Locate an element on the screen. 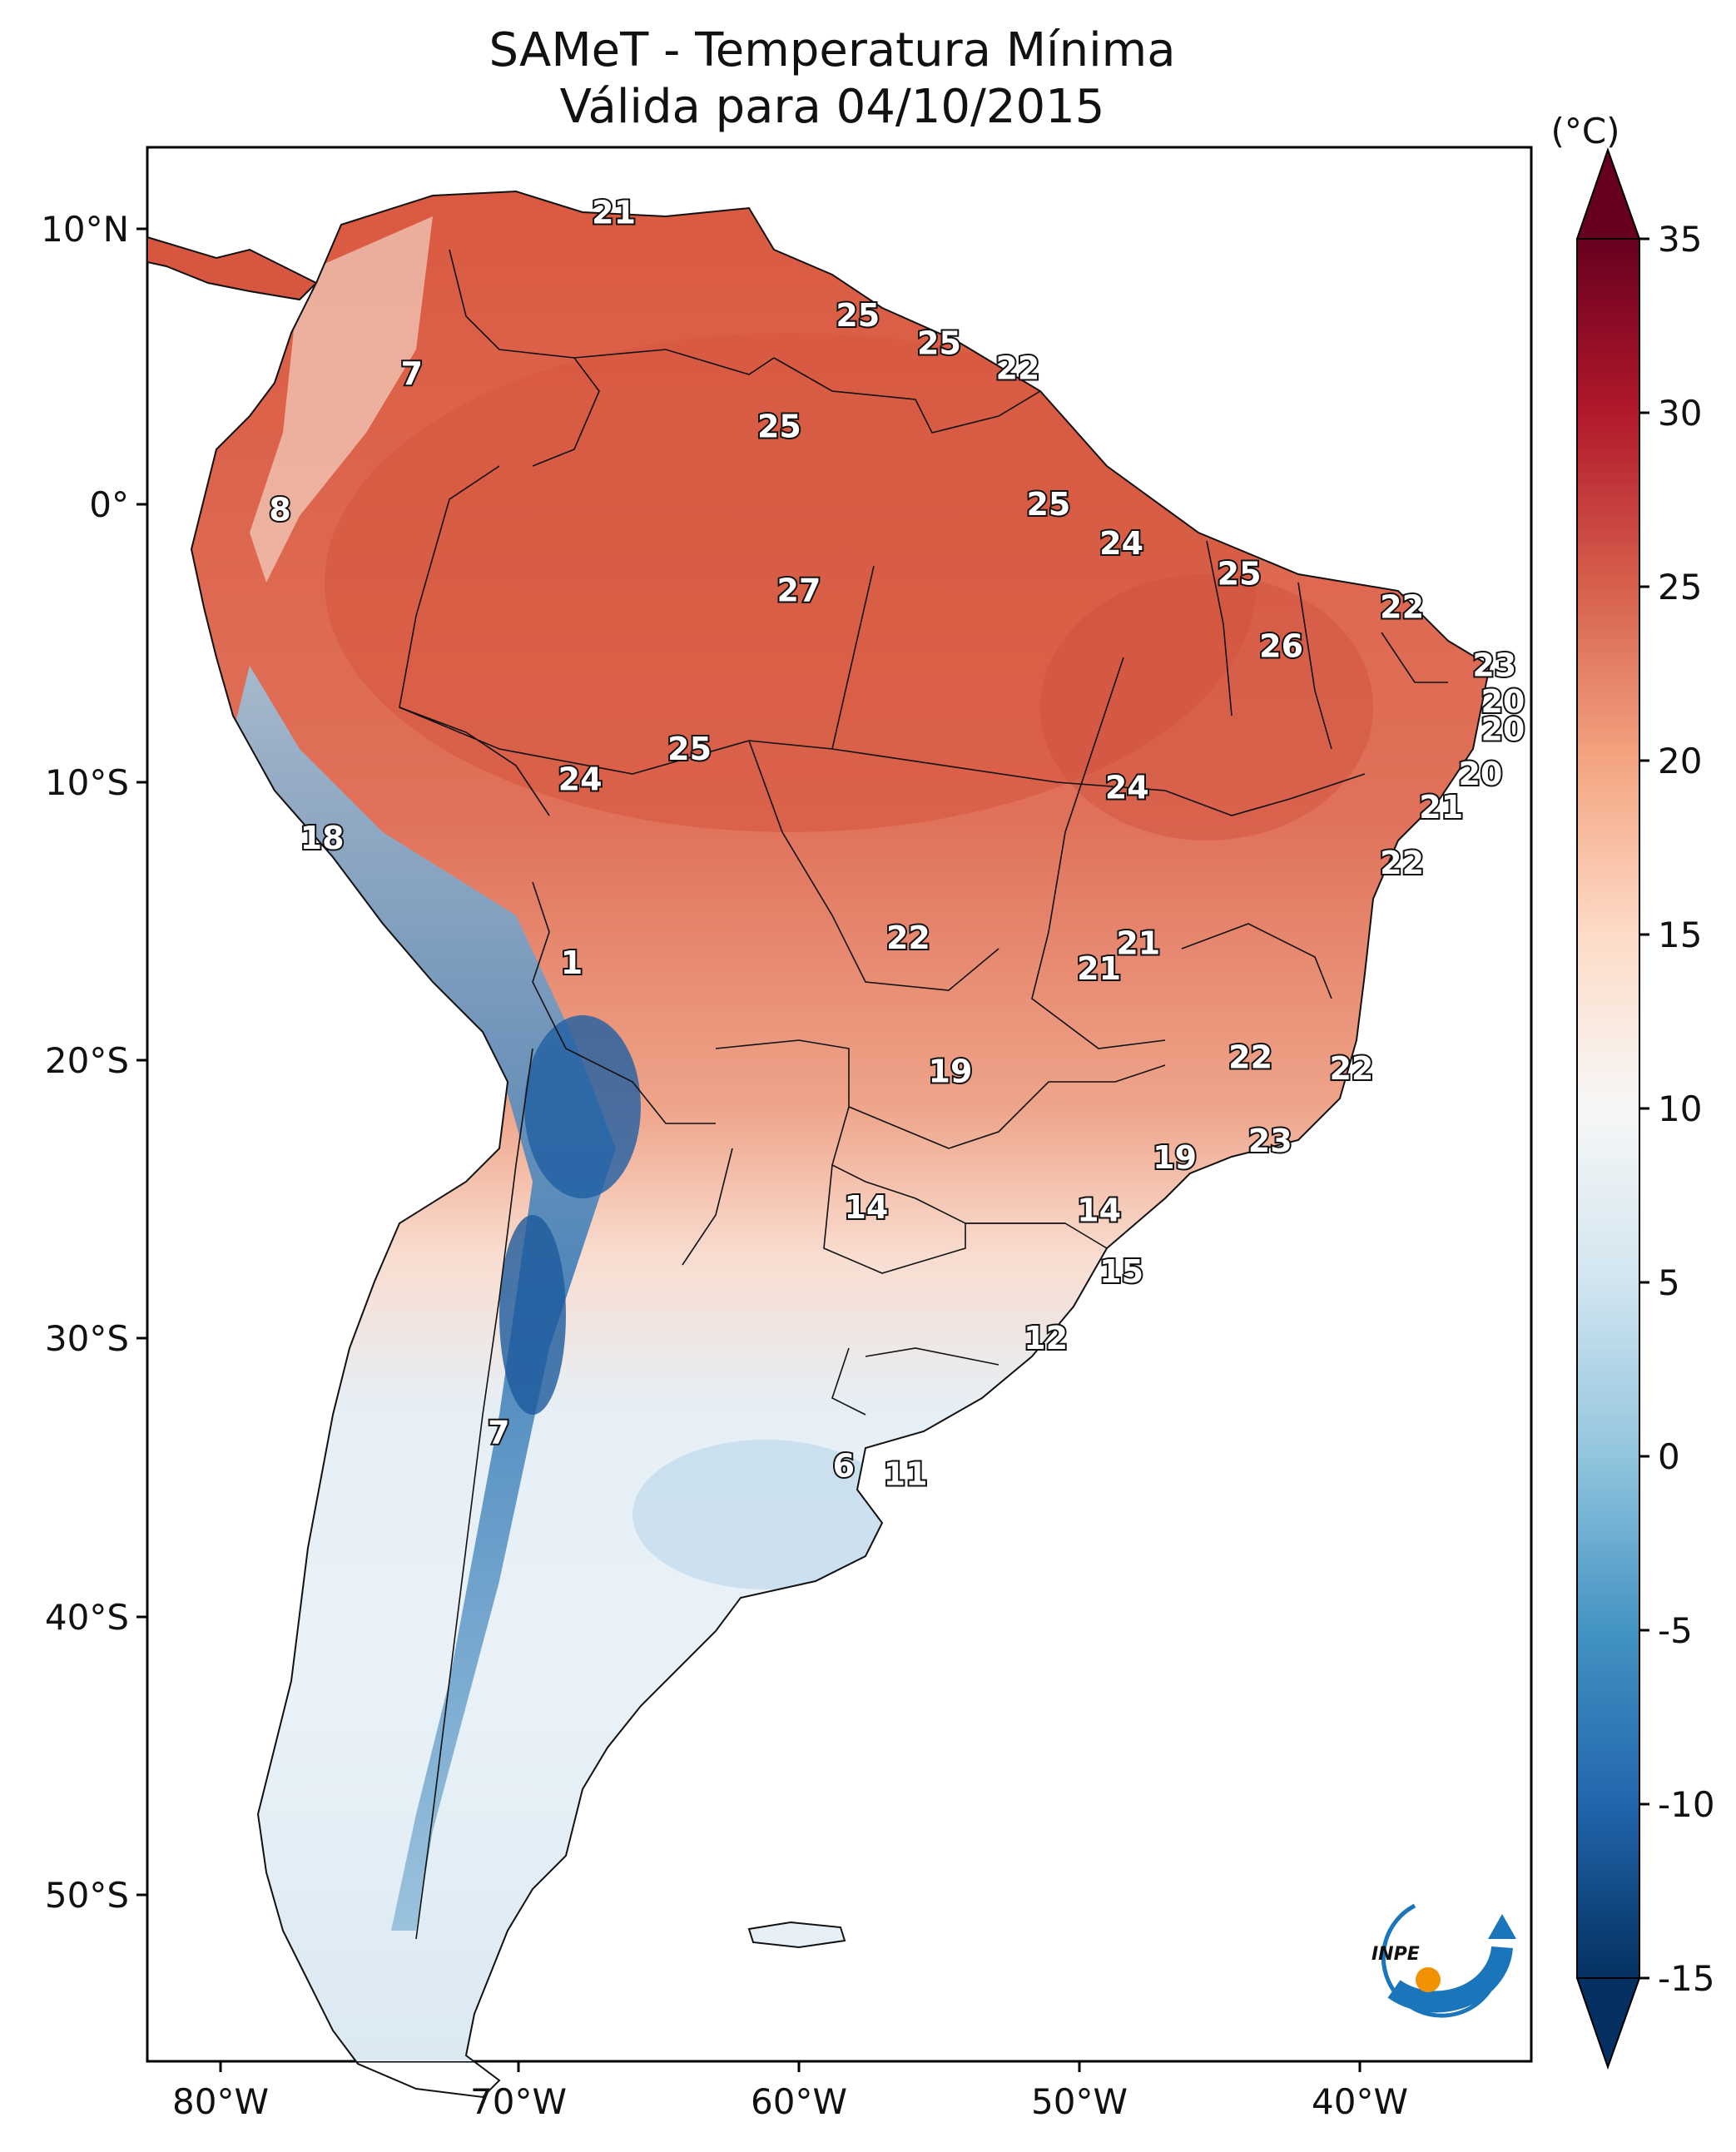 The width and height of the screenshot is (1736, 2152). lon-tick-50w: 50°W is located at coordinates (1079, 2101).